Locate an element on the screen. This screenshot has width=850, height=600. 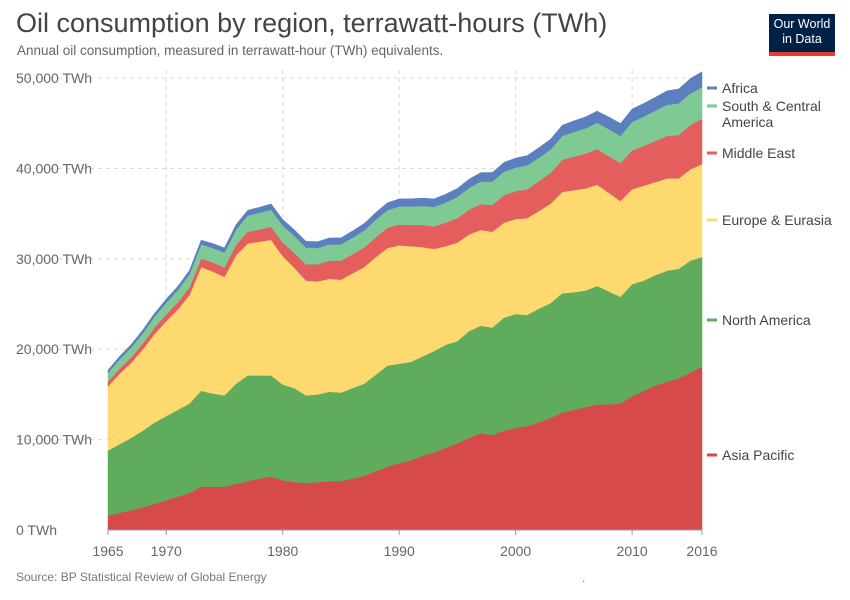
our-world-in-data-logo: Our World in Data is located at coordinates (802, 35).